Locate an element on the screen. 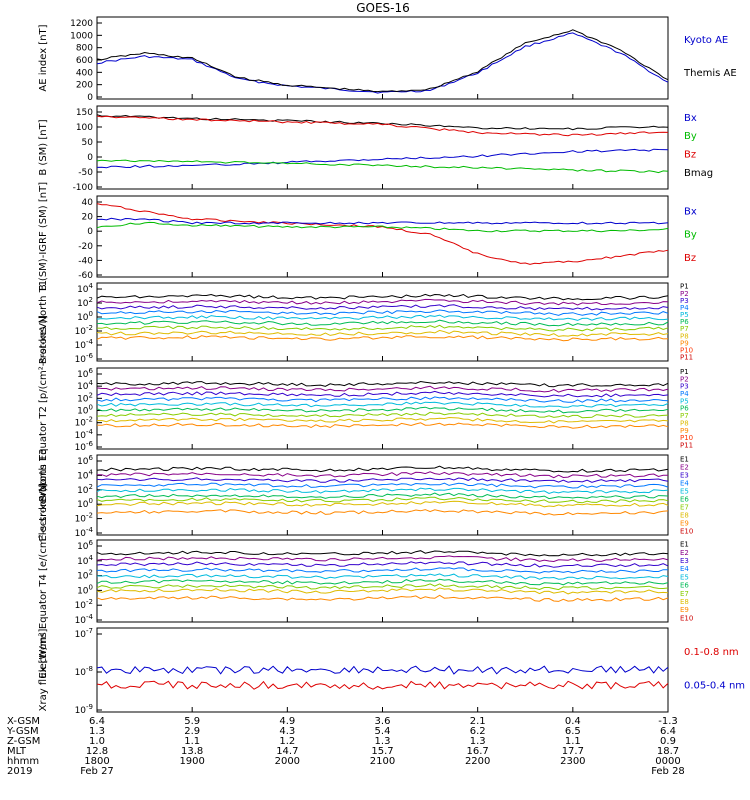 The width and height of the screenshot is (750, 800). y-axis-label: B (SM)-IGRF (SM) [nT] is located at coordinates (43, 236).